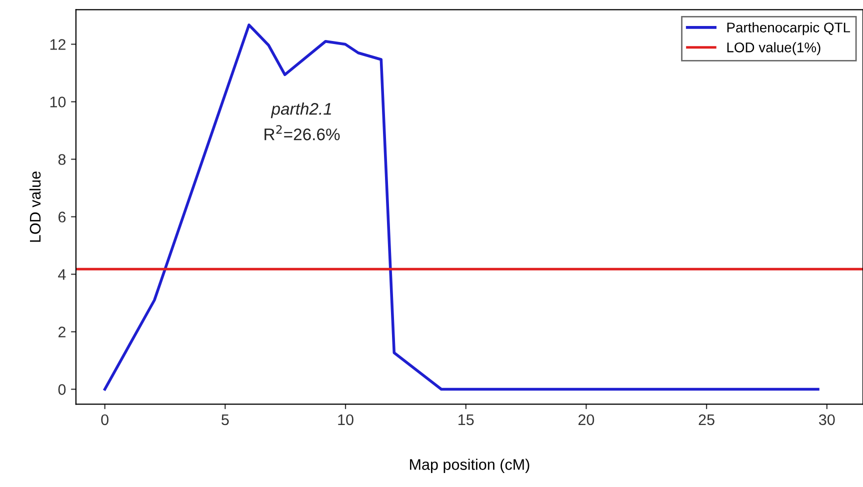 The image size is (863, 487). Describe the element at coordinates (62, 389) in the screenshot. I see `y-tick-label: 0` at that location.